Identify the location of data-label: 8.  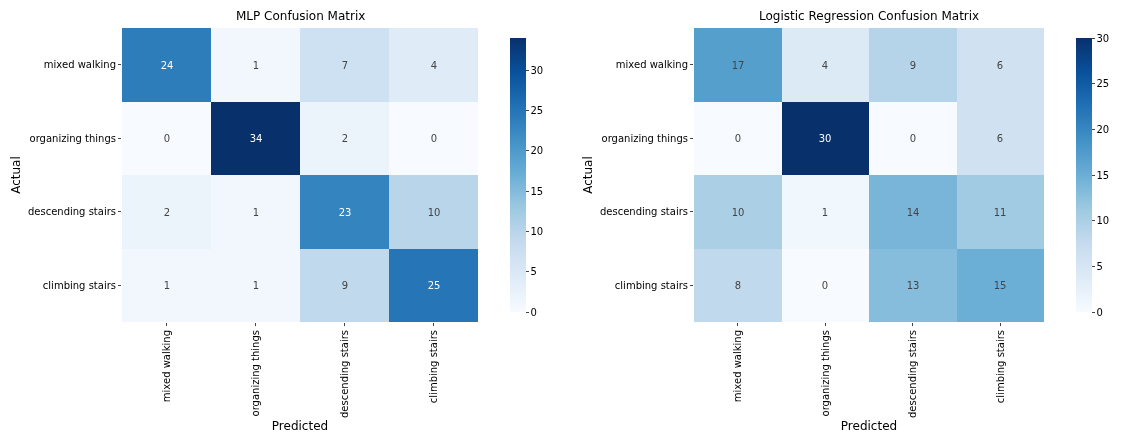
(738, 285).